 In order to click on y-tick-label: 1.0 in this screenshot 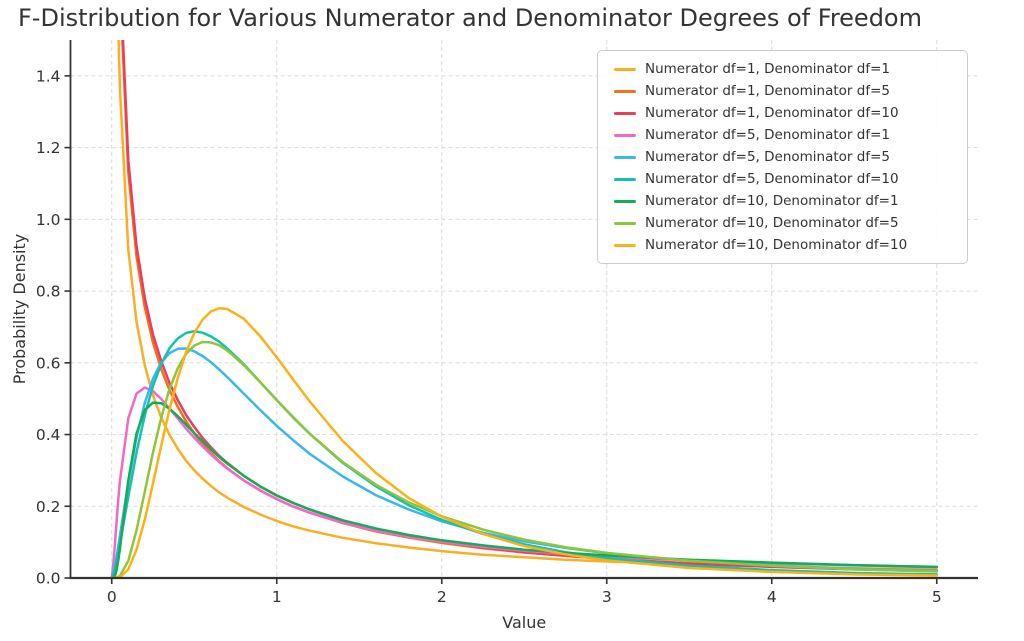, I will do `click(48, 220)`.